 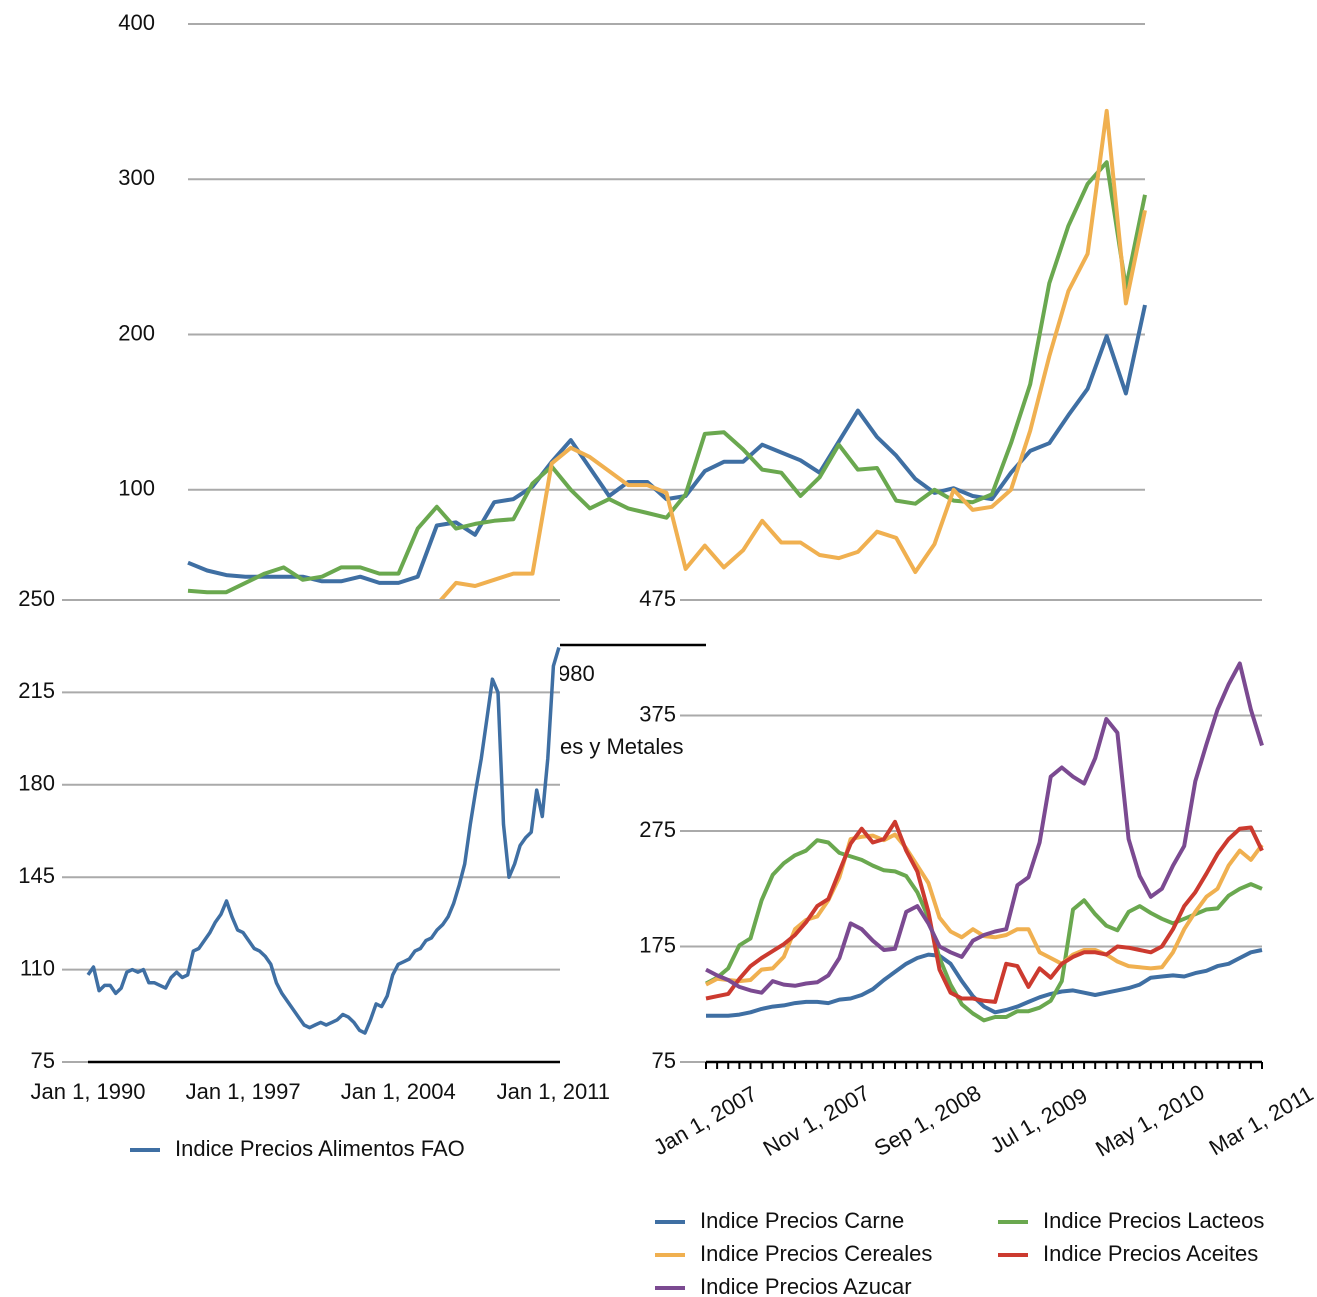 What do you see at coordinates (1150, 1253) in the screenshot?
I see `legend-label: Indice Precios Aceites` at bounding box center [1150, 1253].